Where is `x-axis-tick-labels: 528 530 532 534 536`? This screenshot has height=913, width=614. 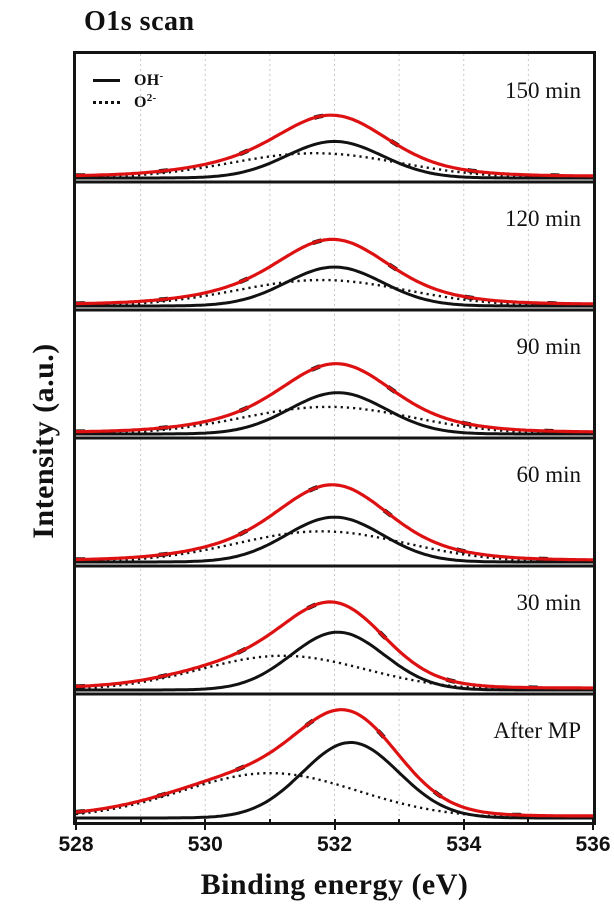
x-axis-tick-labels: 528 530 532 534 536 is located at coordinates (334, 846).